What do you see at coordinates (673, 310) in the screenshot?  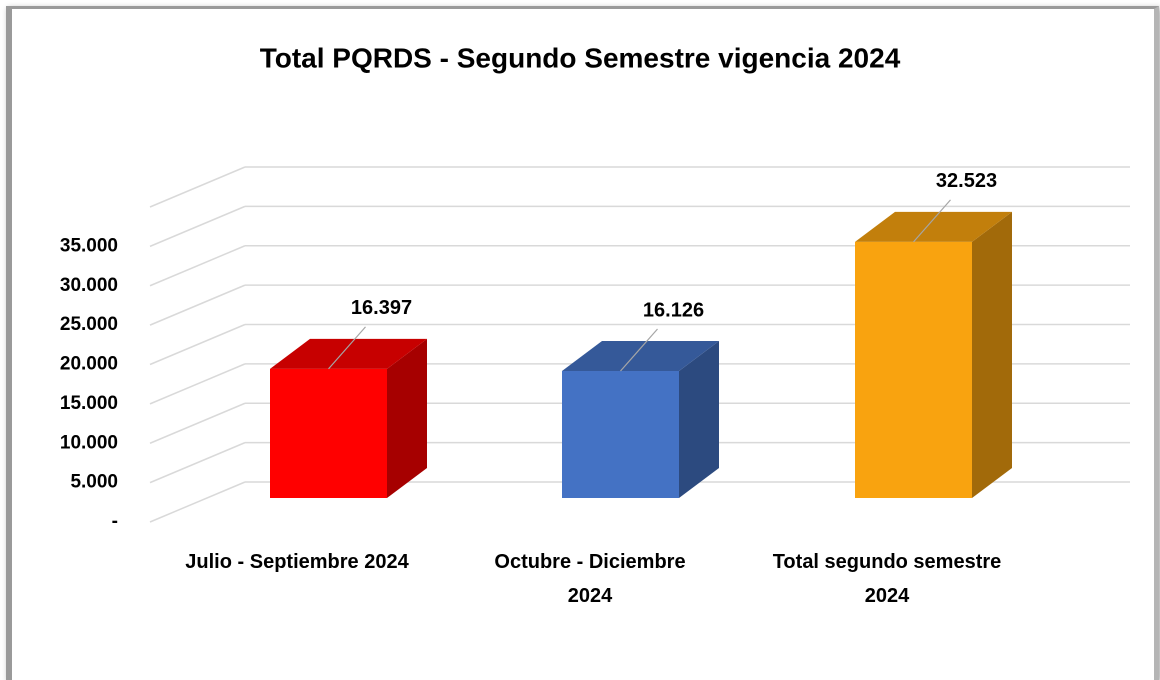 I see `value-label: 16.126` at bounding box center [673, 310].